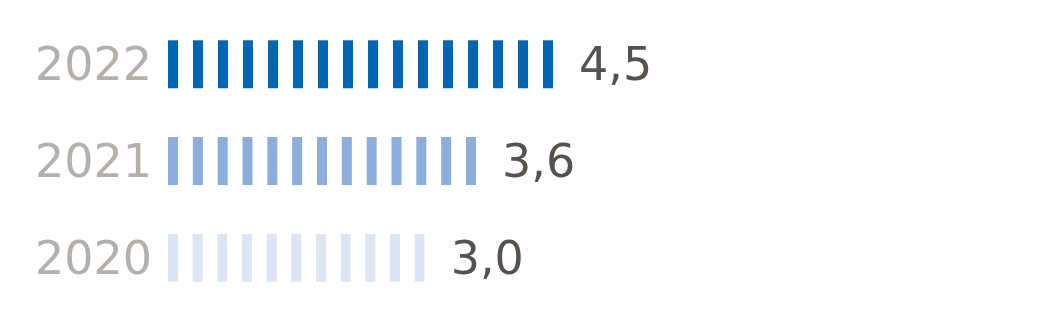 This screenshot has width=1056, height=320. What do you see at coordinates (616, 64) in the screenshot?
I see `data-label: 4,5` at bounding box center [616, 64].